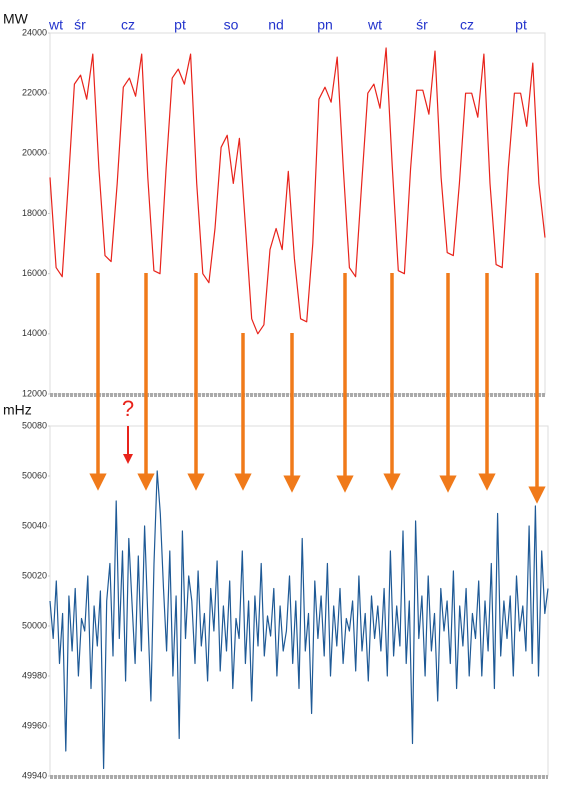 The width and height of the screenshot is (563, 800). Describe the element at coordinates (34, 575) in the screenshot. I see `y-tick-label: 50020` at that location.